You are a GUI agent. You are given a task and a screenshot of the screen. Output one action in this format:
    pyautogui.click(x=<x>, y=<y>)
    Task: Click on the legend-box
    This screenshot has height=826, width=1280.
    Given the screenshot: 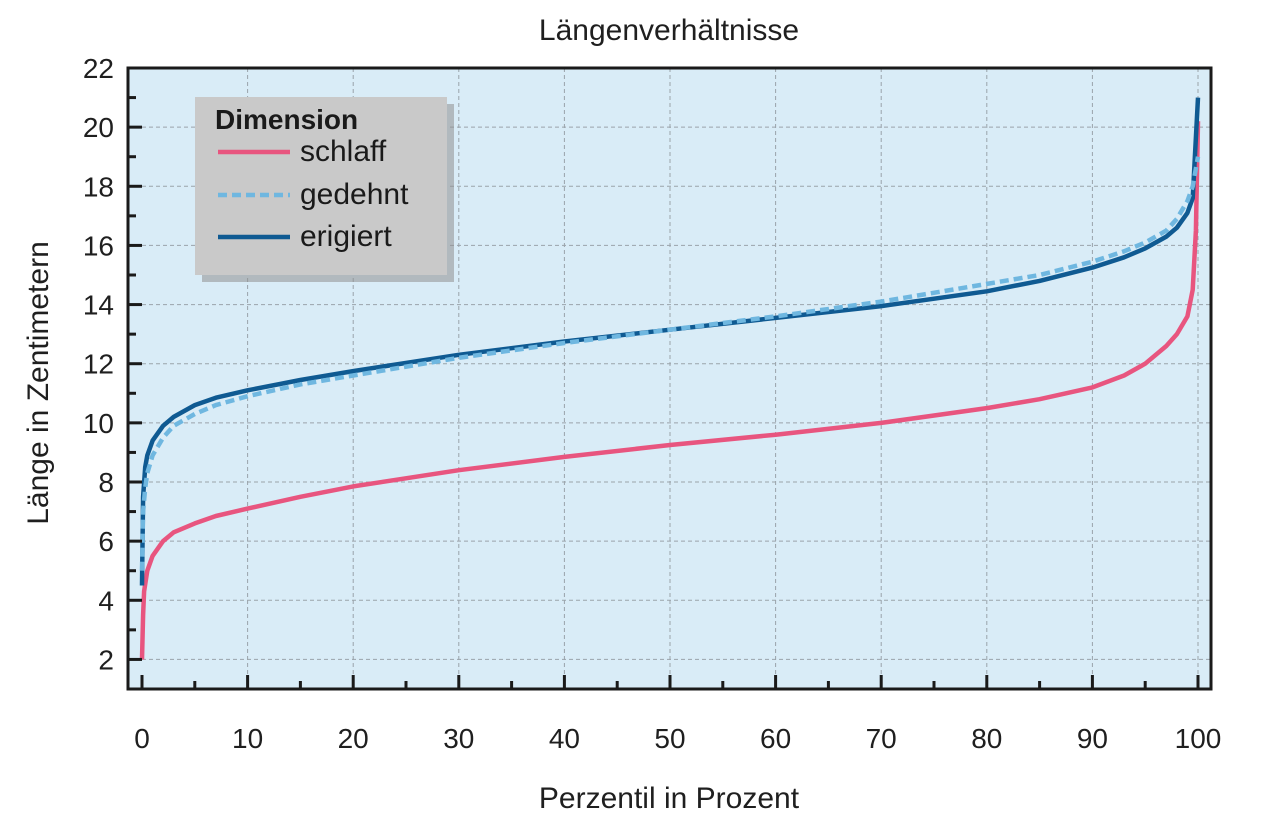 What is the action you would take?
    pyautogui.click(x=321, y=186)
    